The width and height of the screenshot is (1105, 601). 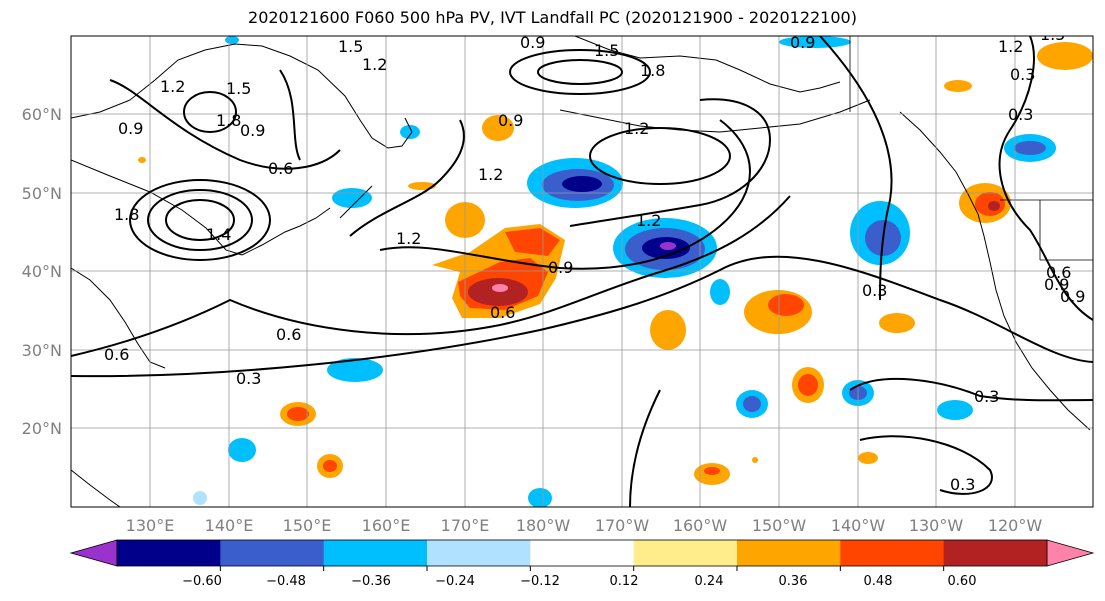 What do you see at coordinates (582, 553) in the screenshot?
I see `colorbar-segments` at bounding box center [582, 553].